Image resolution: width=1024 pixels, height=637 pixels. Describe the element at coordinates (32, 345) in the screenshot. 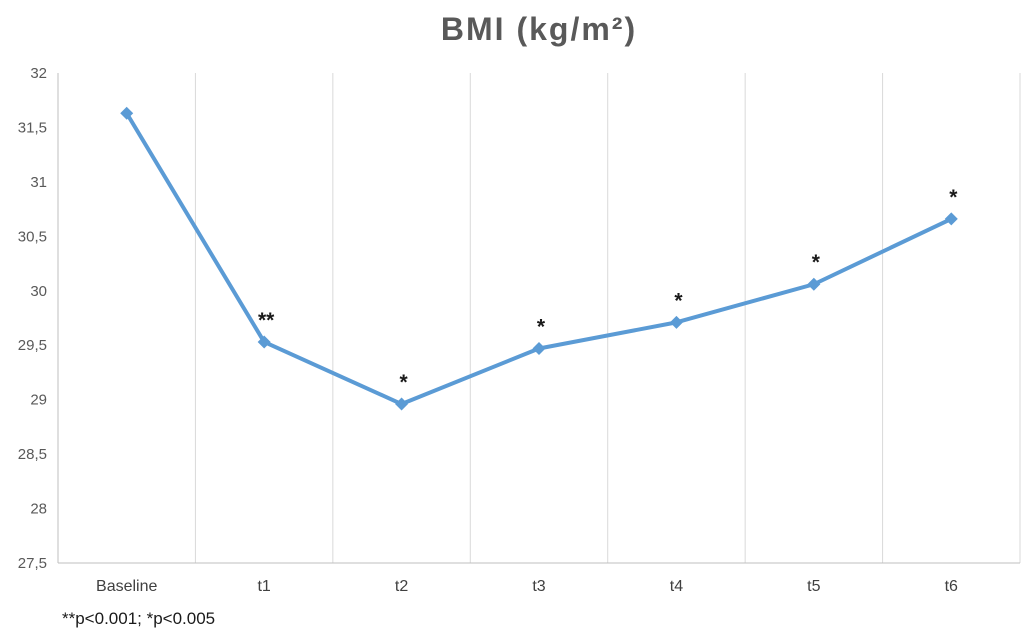

I see `y-tick-label: 29,5` at that location.